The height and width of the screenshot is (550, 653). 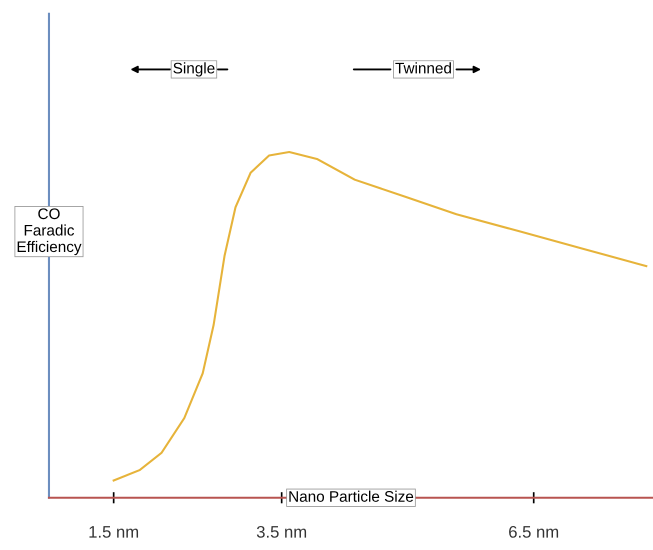 I want to click on x-tick-label: 3.5 nm, so click(x=281, y=532).